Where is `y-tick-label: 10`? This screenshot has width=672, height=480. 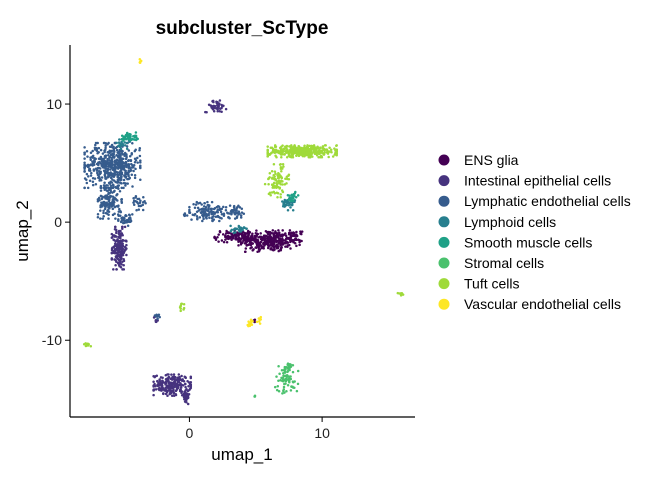
y-tick-label: 10 is located at coordinates (54, 104).